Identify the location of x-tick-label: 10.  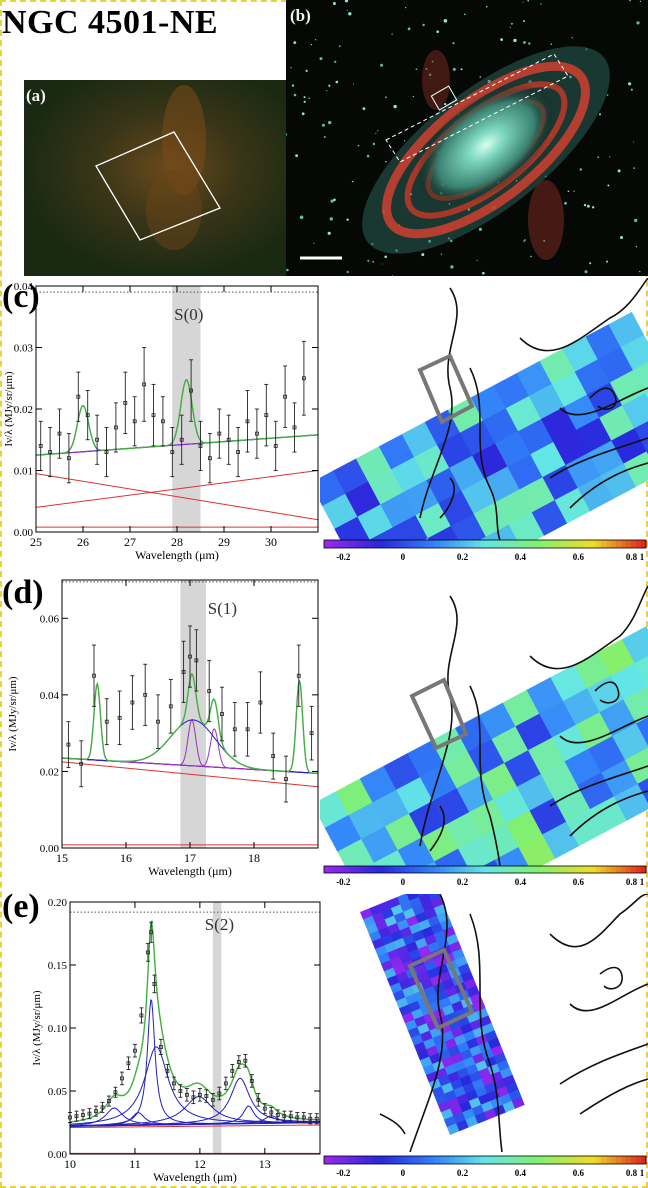
(70, 1164).